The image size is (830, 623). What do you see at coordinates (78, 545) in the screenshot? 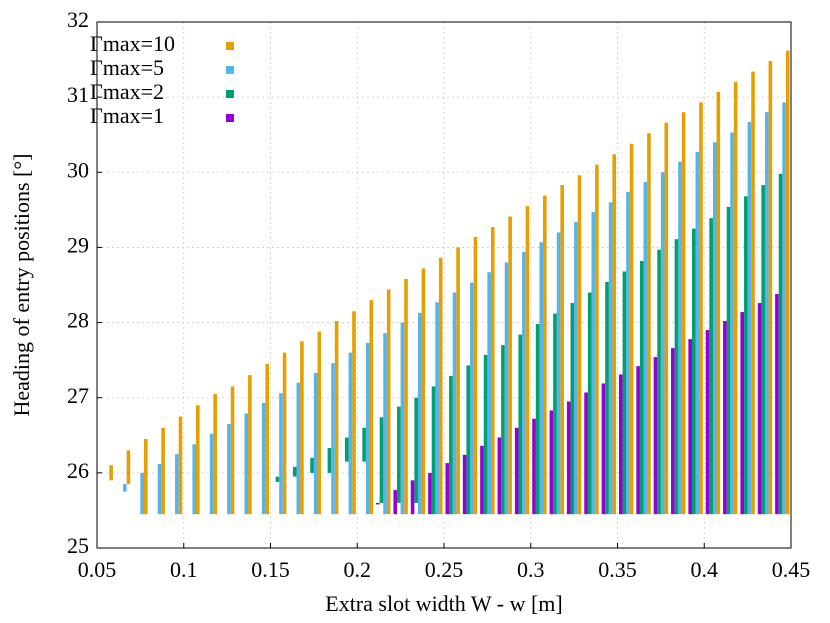
I see `y-tick-label: 25` at bounding box center [78, 545].